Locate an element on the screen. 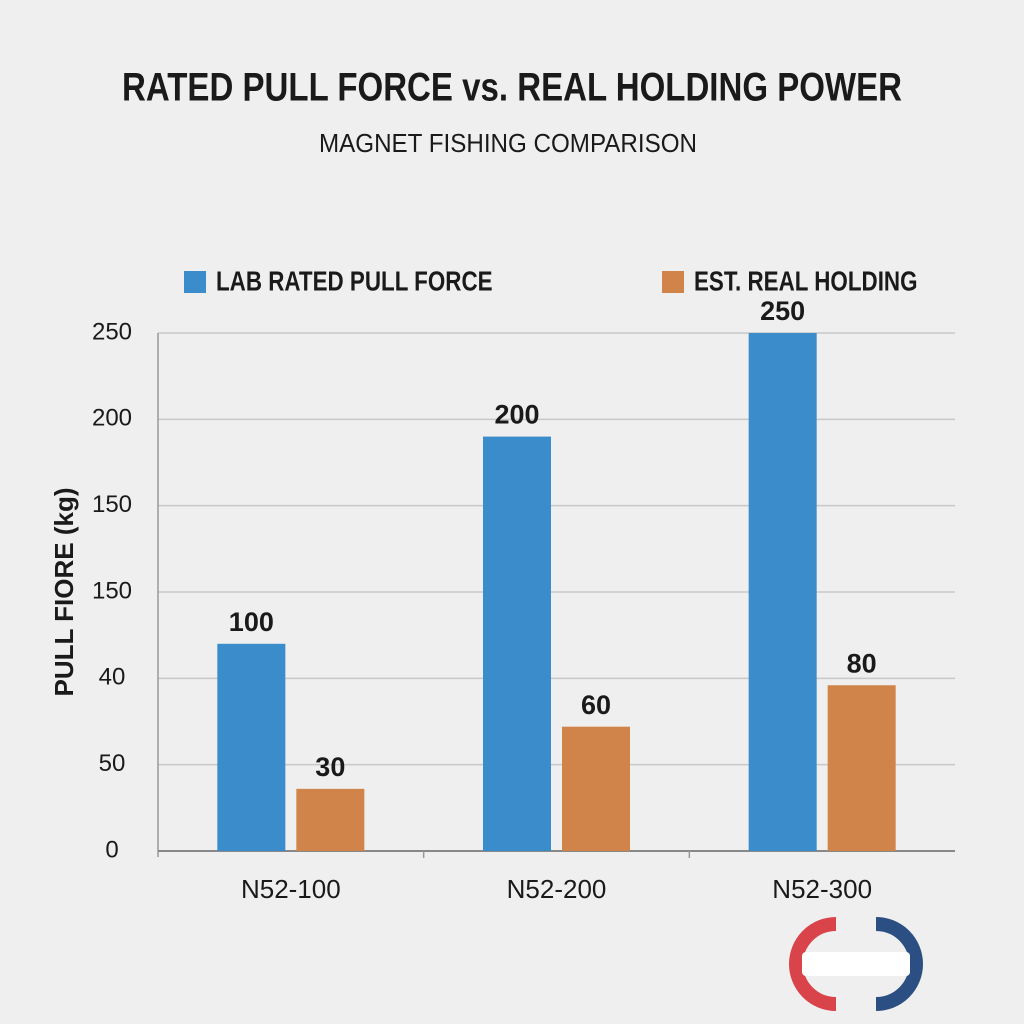 Image resolution: width=1024 pixels, height=1024 pixels. value-label: 250 is located at coordinates (782, 311).